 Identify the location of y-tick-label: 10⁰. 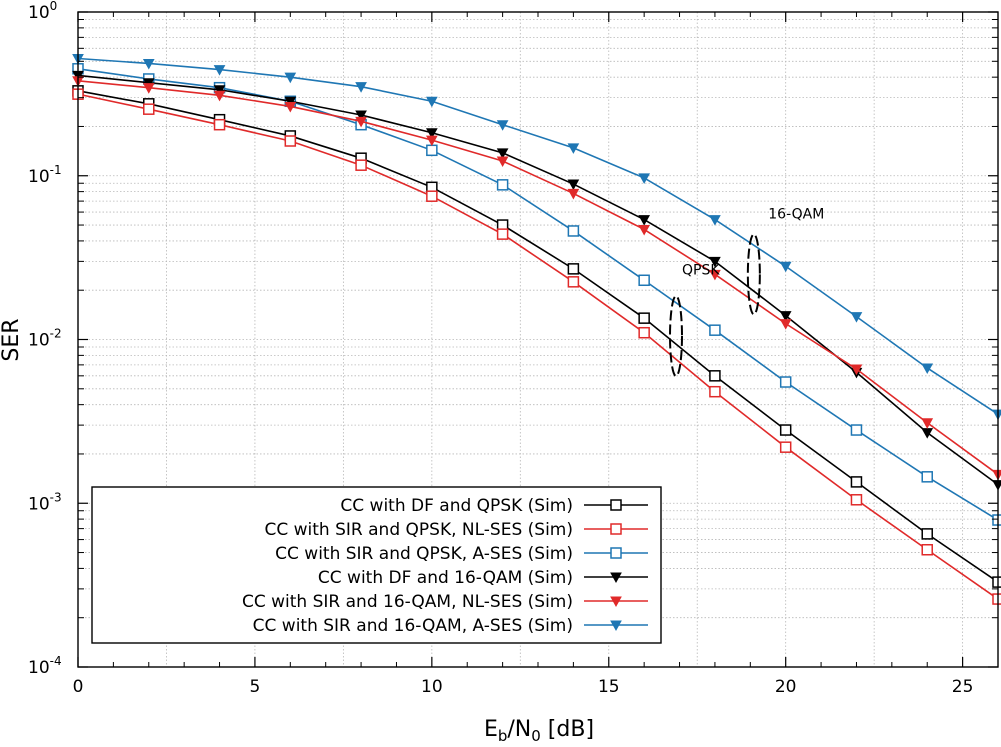
(42, 11).